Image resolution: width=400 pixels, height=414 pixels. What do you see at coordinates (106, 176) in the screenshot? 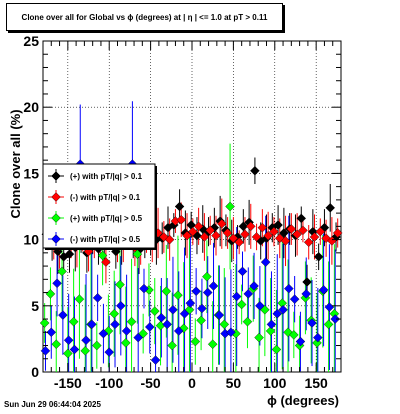
I see `legend-label: (+) with pT/|q| > 0.1` at bounding box center [106, 176].